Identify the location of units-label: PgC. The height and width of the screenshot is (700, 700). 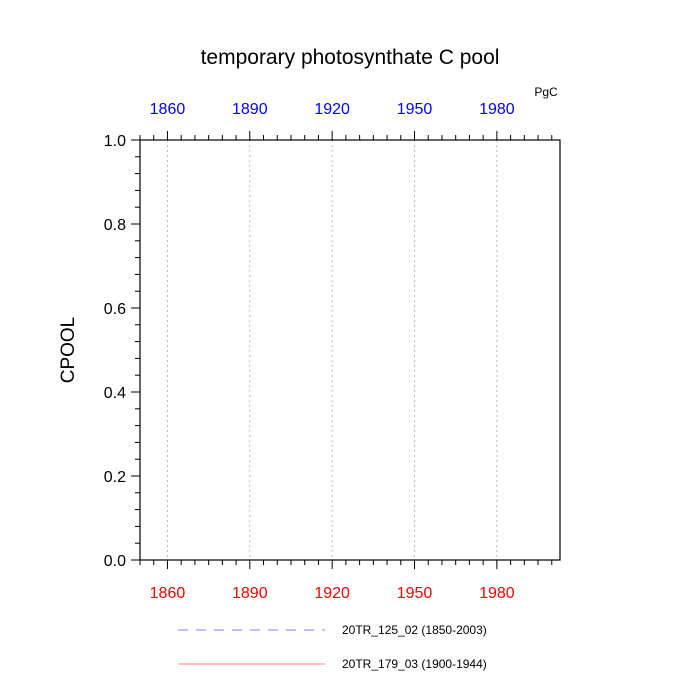
(546, 92).